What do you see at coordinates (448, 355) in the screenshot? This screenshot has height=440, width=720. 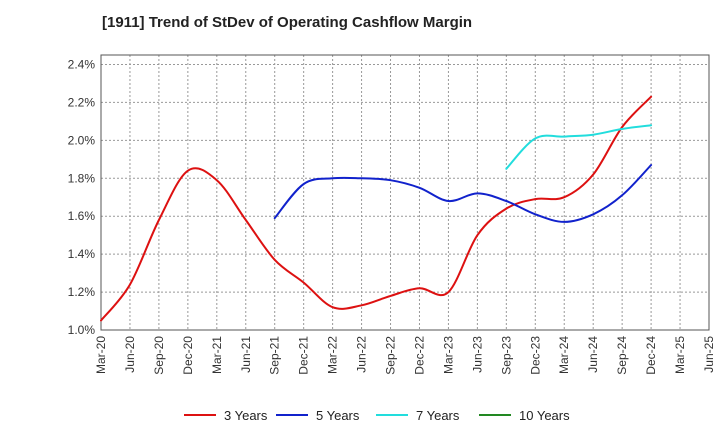 I see `x-tick-label: Mar-23` at bounding box center [448, 355].